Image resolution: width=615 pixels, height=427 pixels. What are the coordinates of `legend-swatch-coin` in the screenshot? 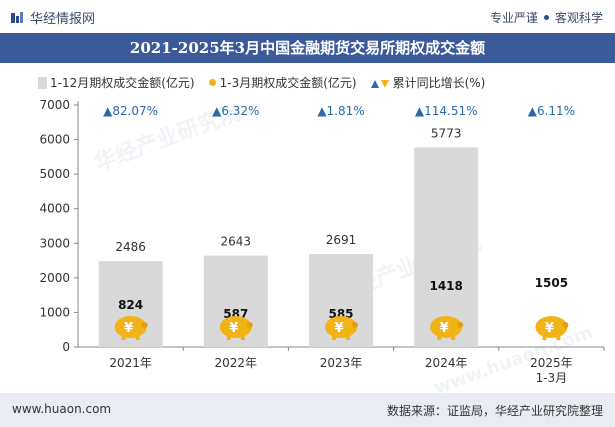 It's located at (212, 82).